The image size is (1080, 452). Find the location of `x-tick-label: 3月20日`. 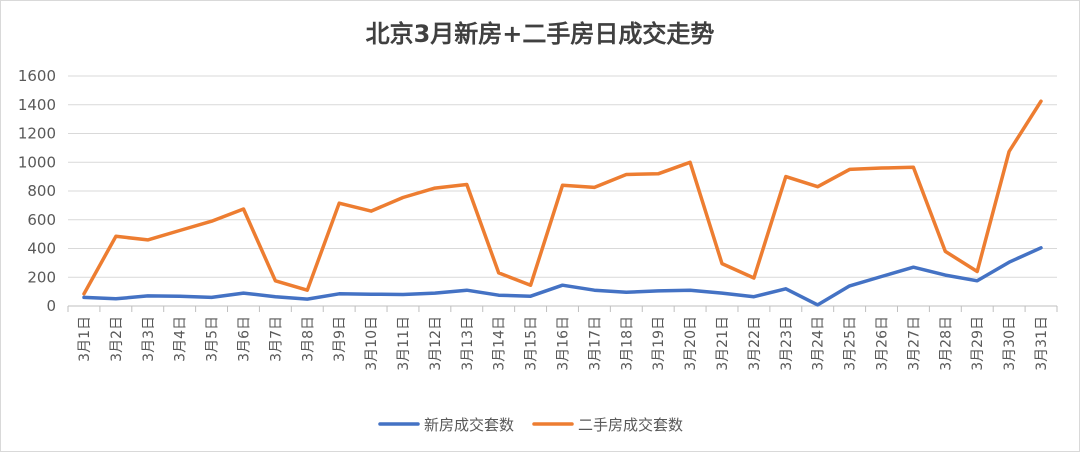

x-tick-label: 3月20日 is located at coordinates (691, 343).